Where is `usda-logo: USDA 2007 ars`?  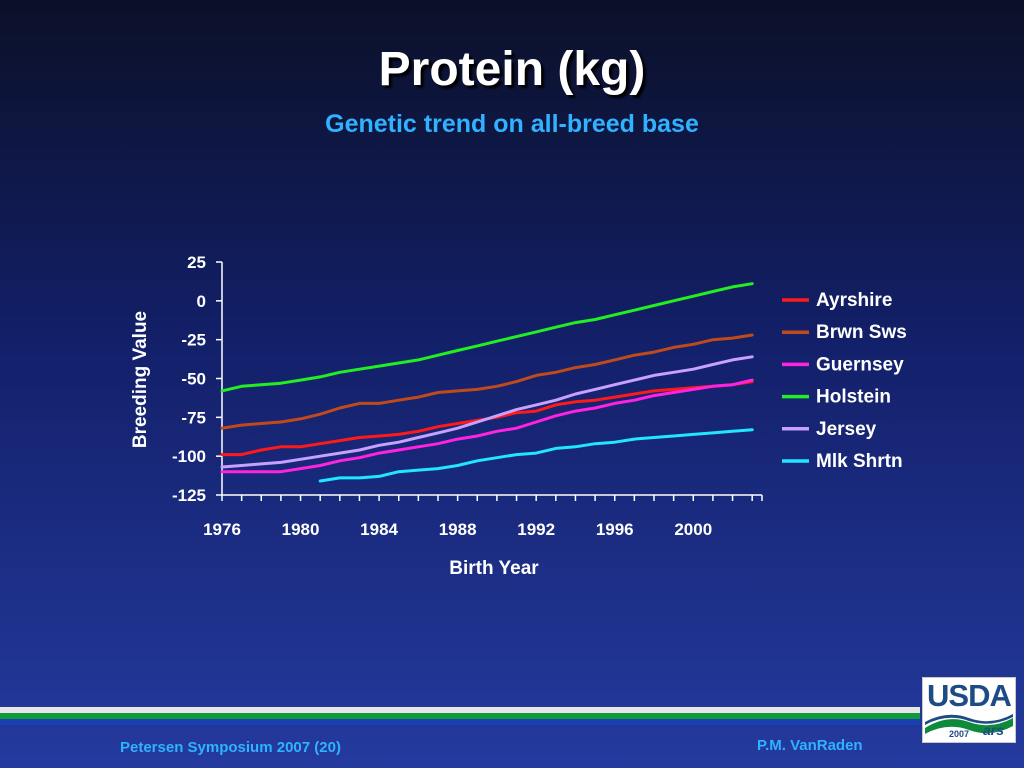 usda-logo: USDA 2007 ars is located at coordinates (969, 710).